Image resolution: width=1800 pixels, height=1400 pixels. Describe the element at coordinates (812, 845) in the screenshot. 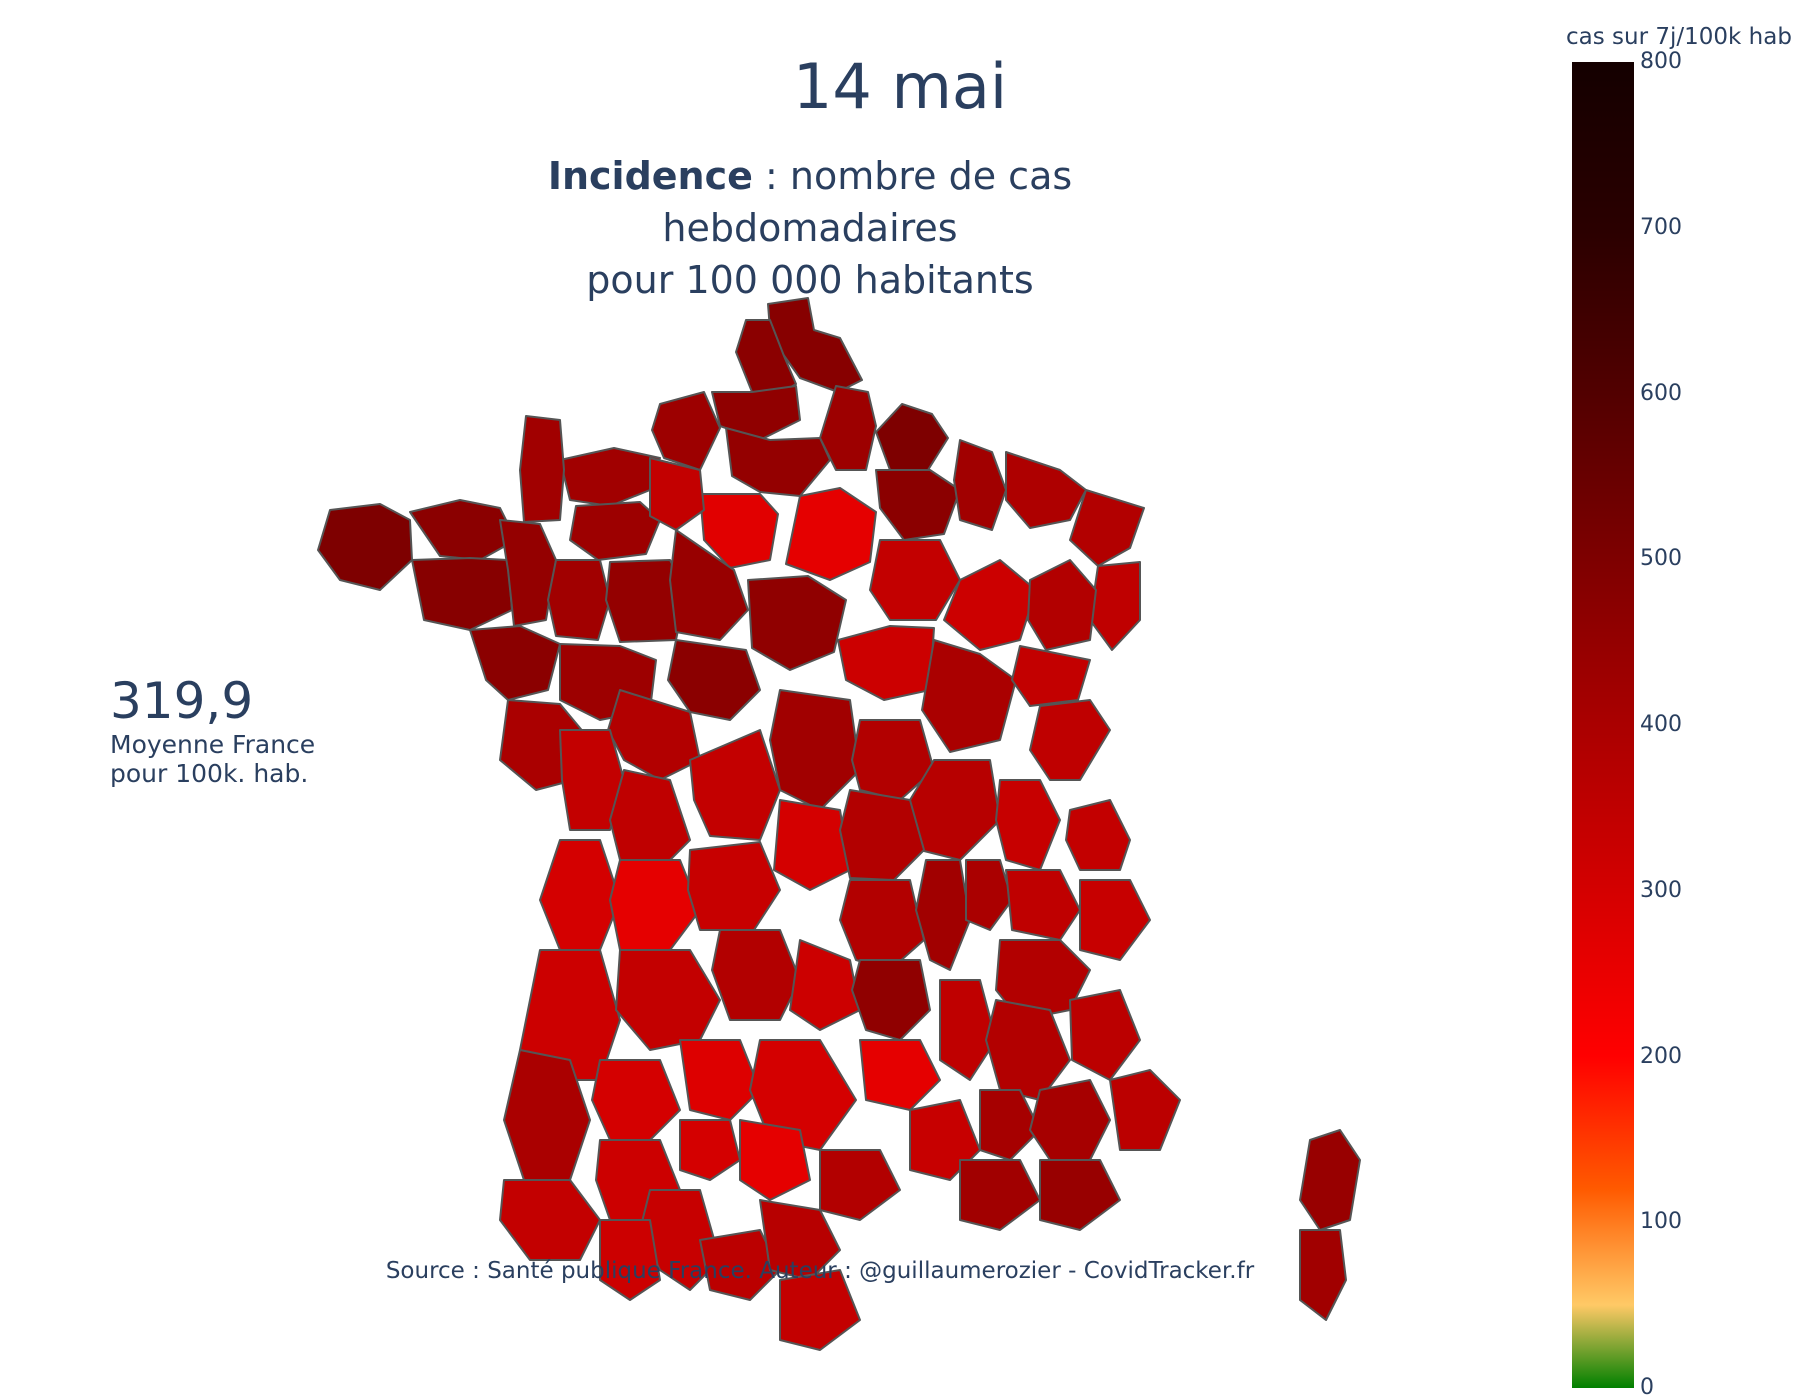

I see `department-creuse` at that location.